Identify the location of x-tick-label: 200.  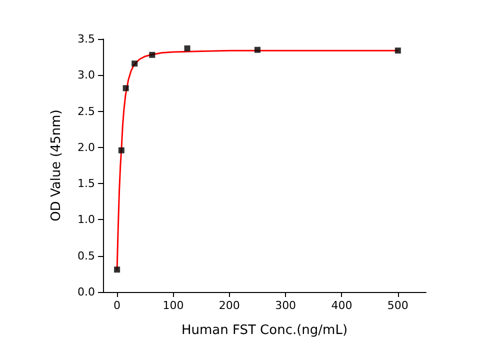
(229, 305).